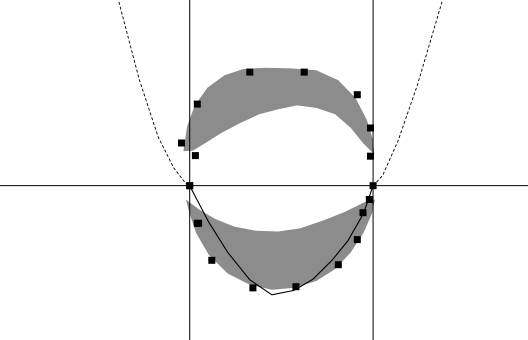 This screenshot has height=340, width=528. I want to click on region-upper-band, so click(279, 111).